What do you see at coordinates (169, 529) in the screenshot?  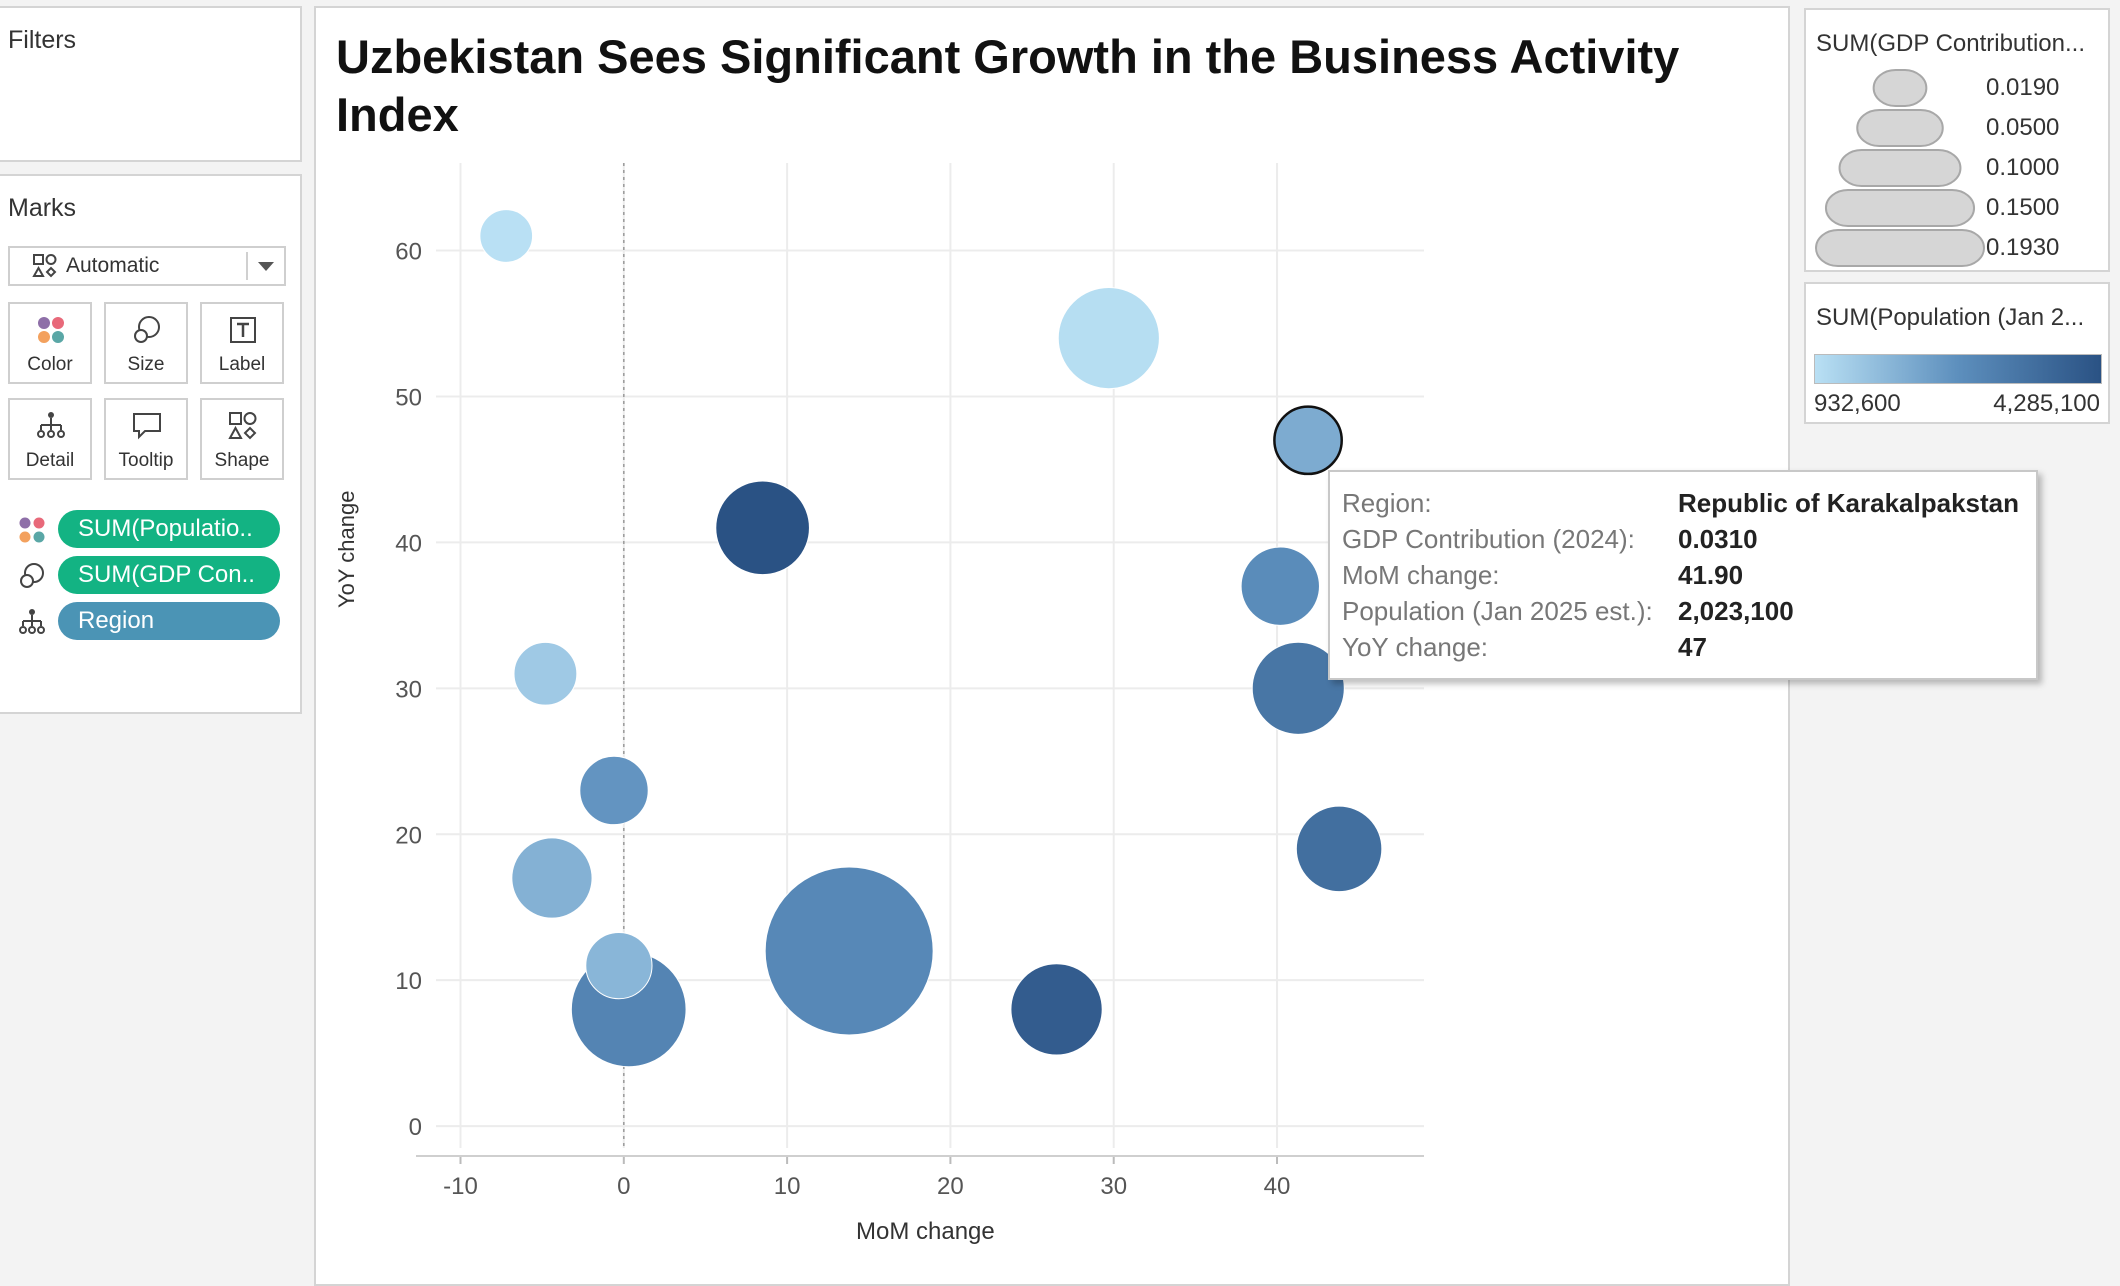 I see `color-field-pill: SUM(Populatio..` at bounding box center [169, 529].